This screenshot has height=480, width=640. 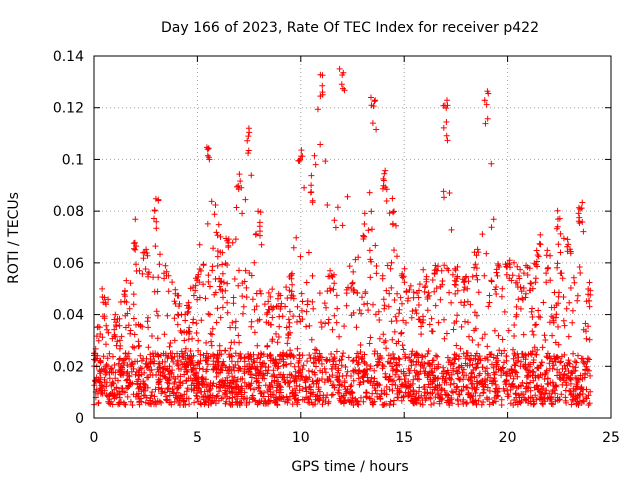 I want to click on y-axis-label: ROTI / TECUs, so click(x=14, y=238).